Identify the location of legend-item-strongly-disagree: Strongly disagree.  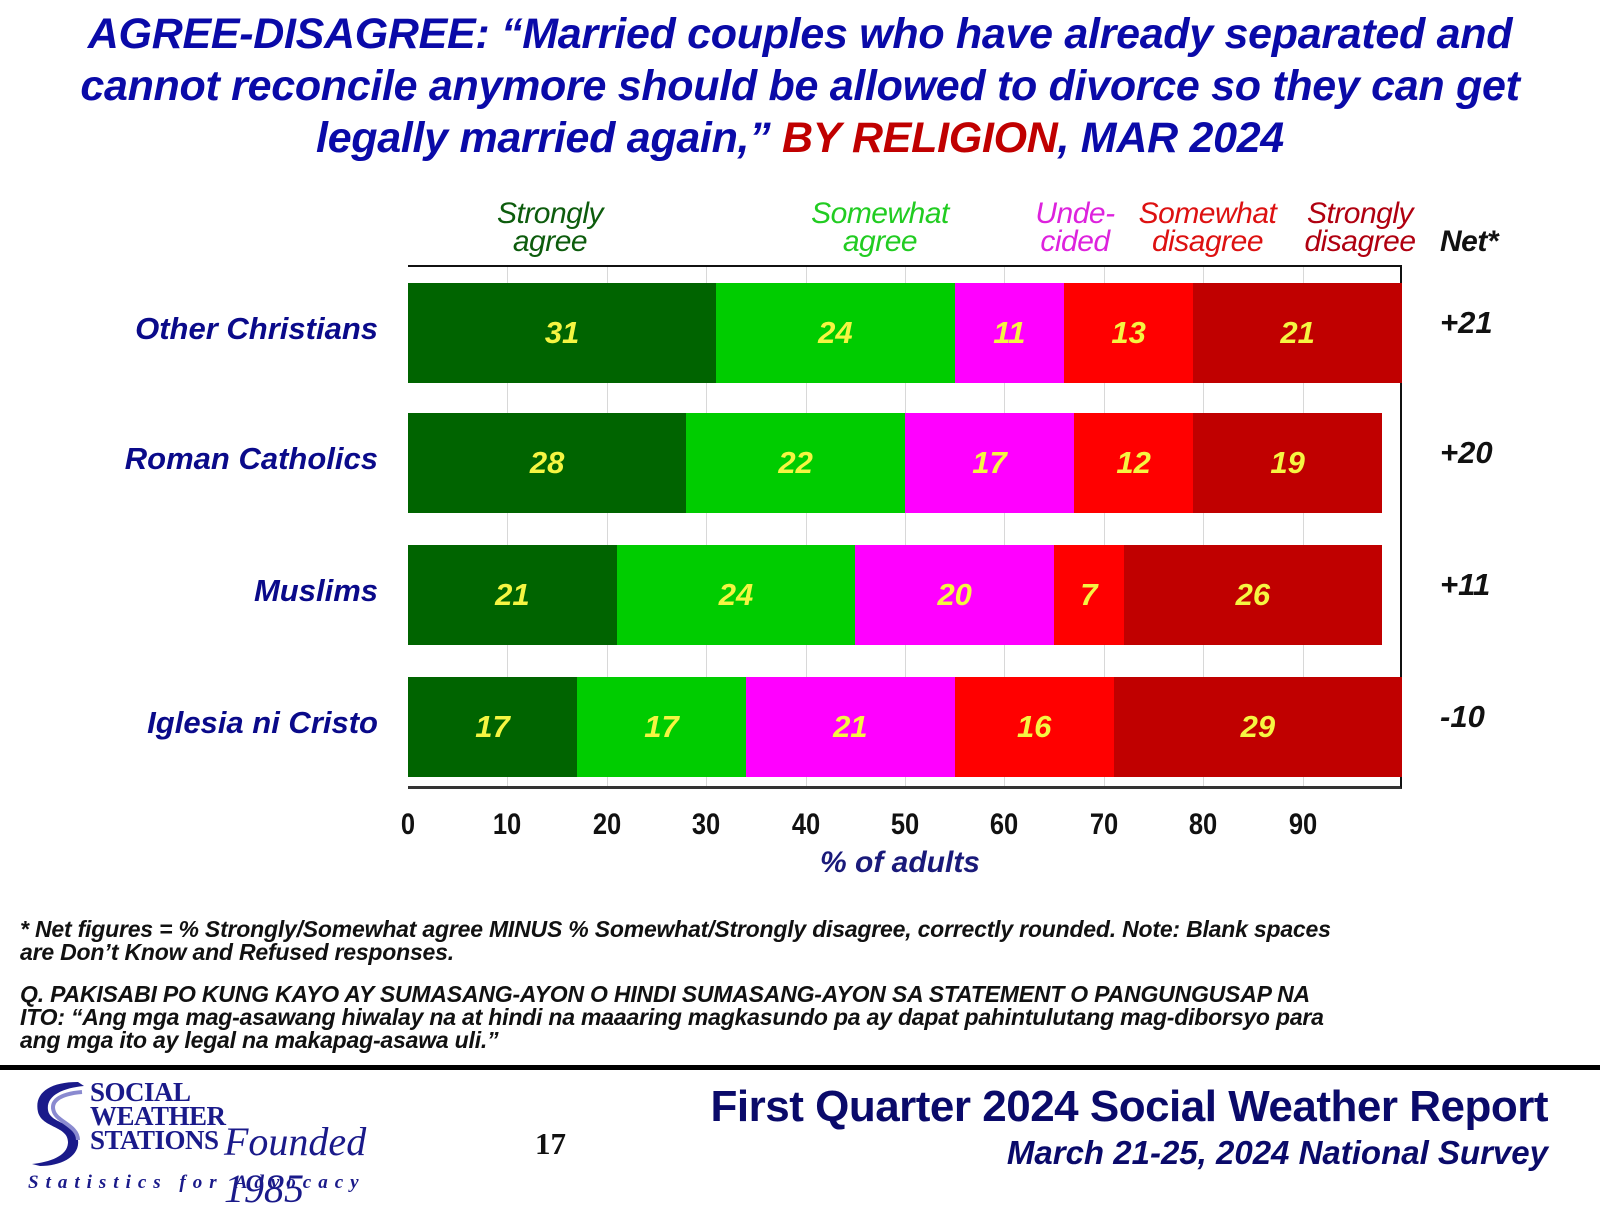
(1360, 227).